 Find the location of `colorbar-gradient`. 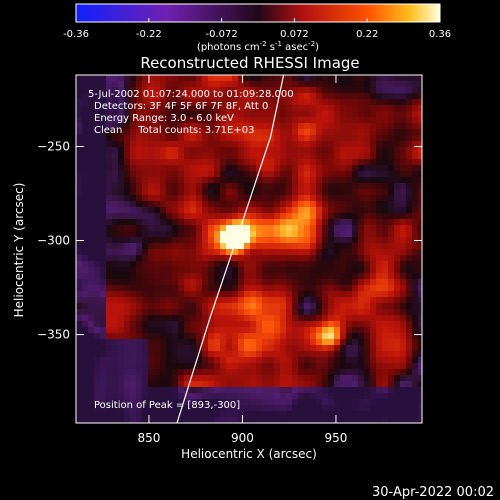

colorbar-gradient is located at coordinates (258, 13).